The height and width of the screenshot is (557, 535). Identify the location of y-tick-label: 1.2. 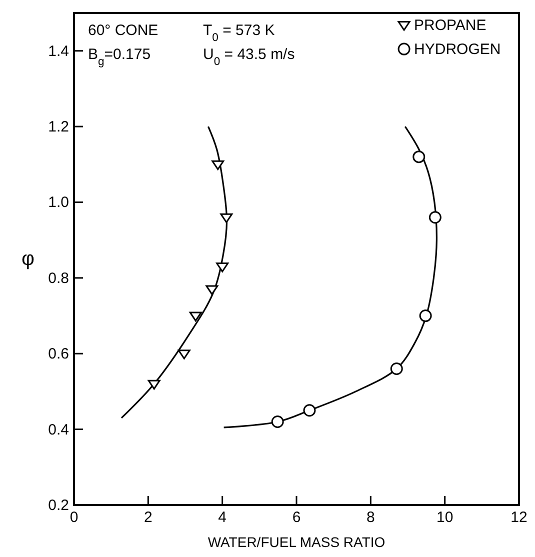
(58, 127).